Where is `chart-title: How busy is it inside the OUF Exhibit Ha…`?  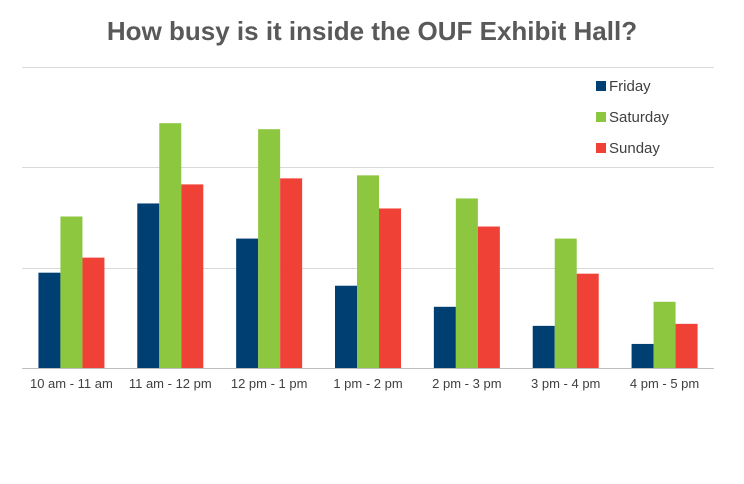
chart-title: How busy is it inside the OUF Exhibit Ha… is located at coordinates (372, 31).